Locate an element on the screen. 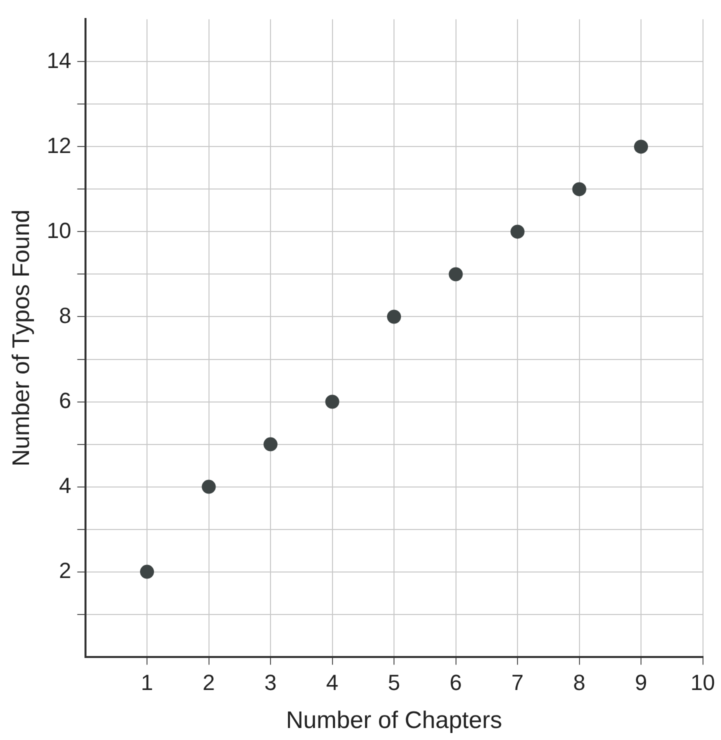 The width and height of the screenshot is (721, 740). x-tick-label: 4 is located at coordinates (332, 683).